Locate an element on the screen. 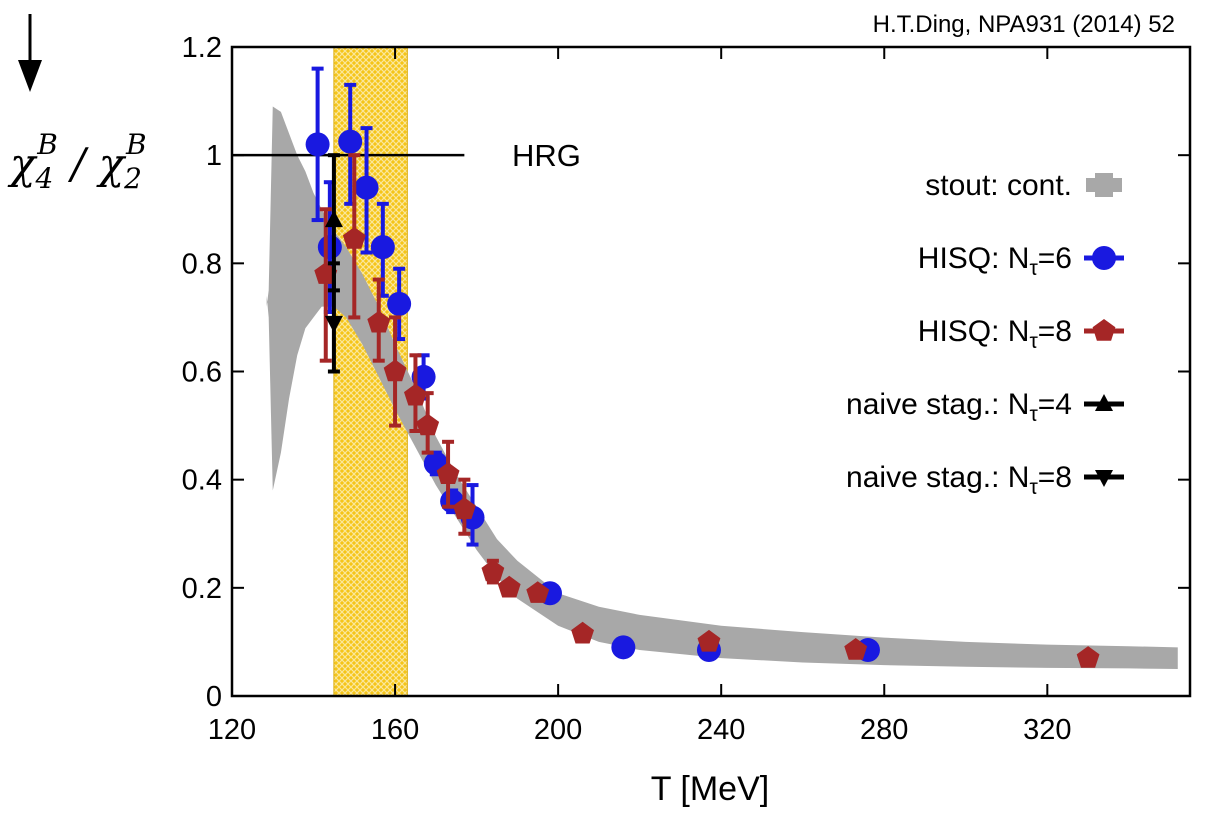  x-tick-label: 200 is located at coordinates (558, 730).